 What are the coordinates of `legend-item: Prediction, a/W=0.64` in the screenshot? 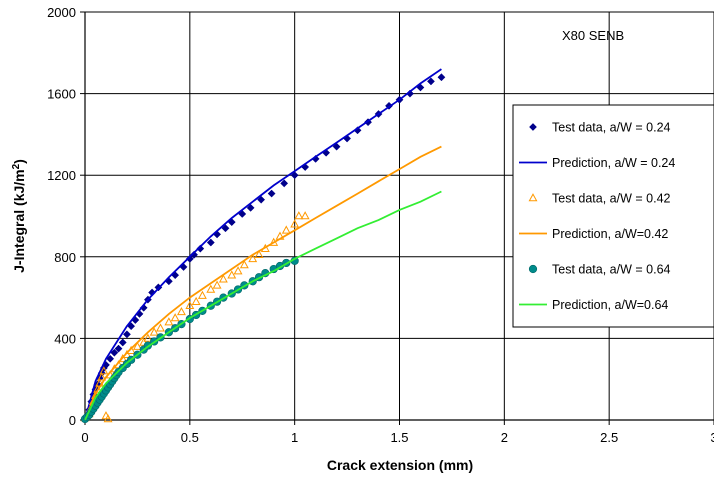 It's located at (593, 305).